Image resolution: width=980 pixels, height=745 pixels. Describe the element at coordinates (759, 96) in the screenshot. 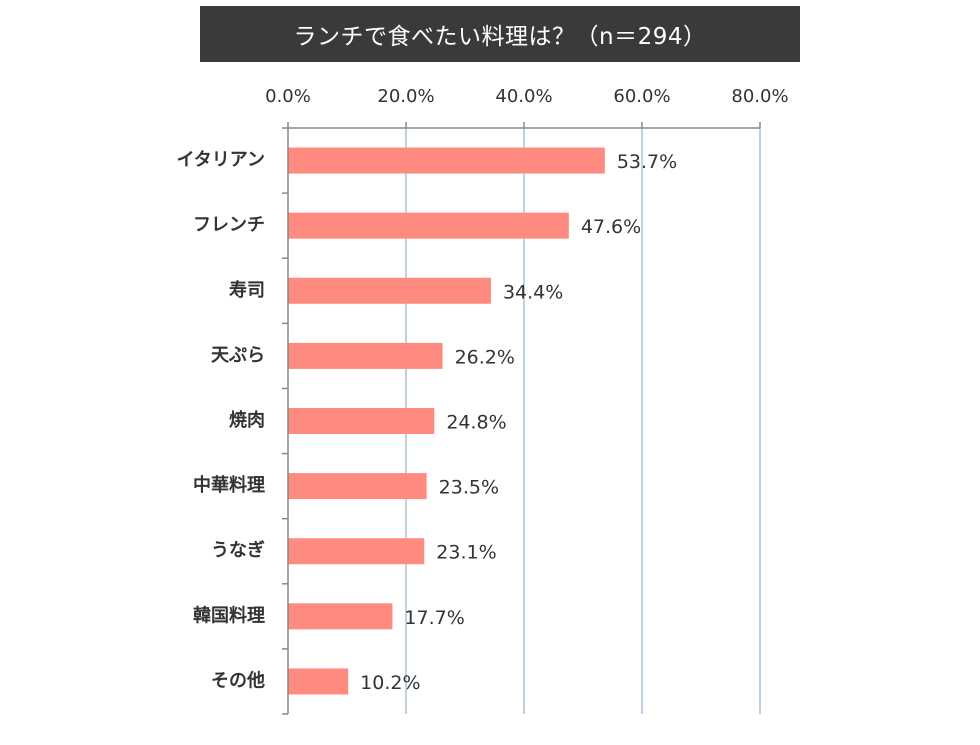

I see `x-tick-label: 80.0%` at that location.